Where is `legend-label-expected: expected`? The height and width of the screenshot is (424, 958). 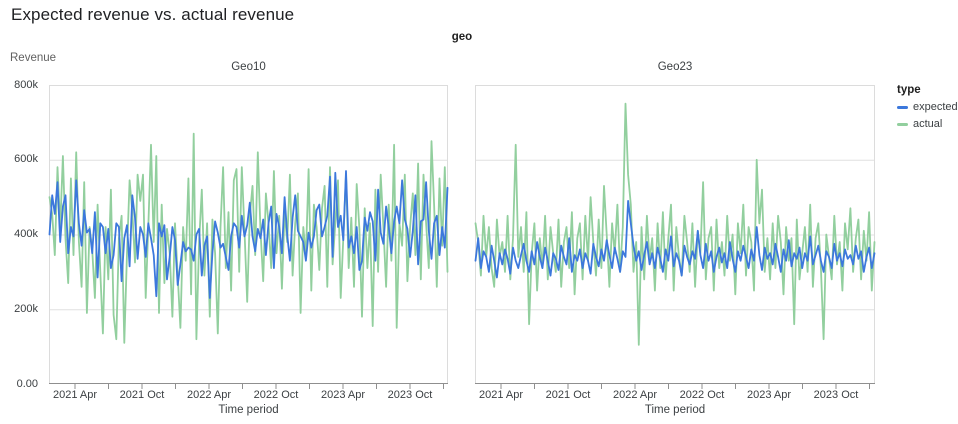
legend-label-expected: expected is located at coordinates (935, 107).